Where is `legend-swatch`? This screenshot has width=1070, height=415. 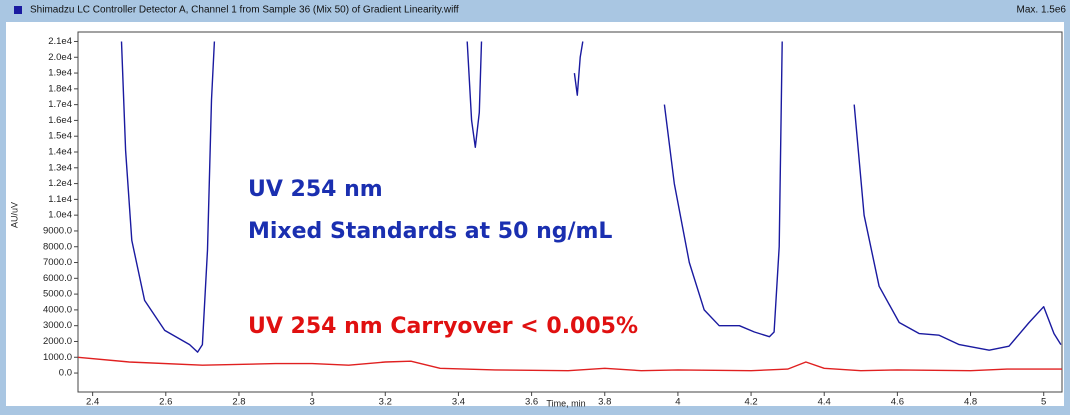 legend-swatch is located at coordinates (18, 10).